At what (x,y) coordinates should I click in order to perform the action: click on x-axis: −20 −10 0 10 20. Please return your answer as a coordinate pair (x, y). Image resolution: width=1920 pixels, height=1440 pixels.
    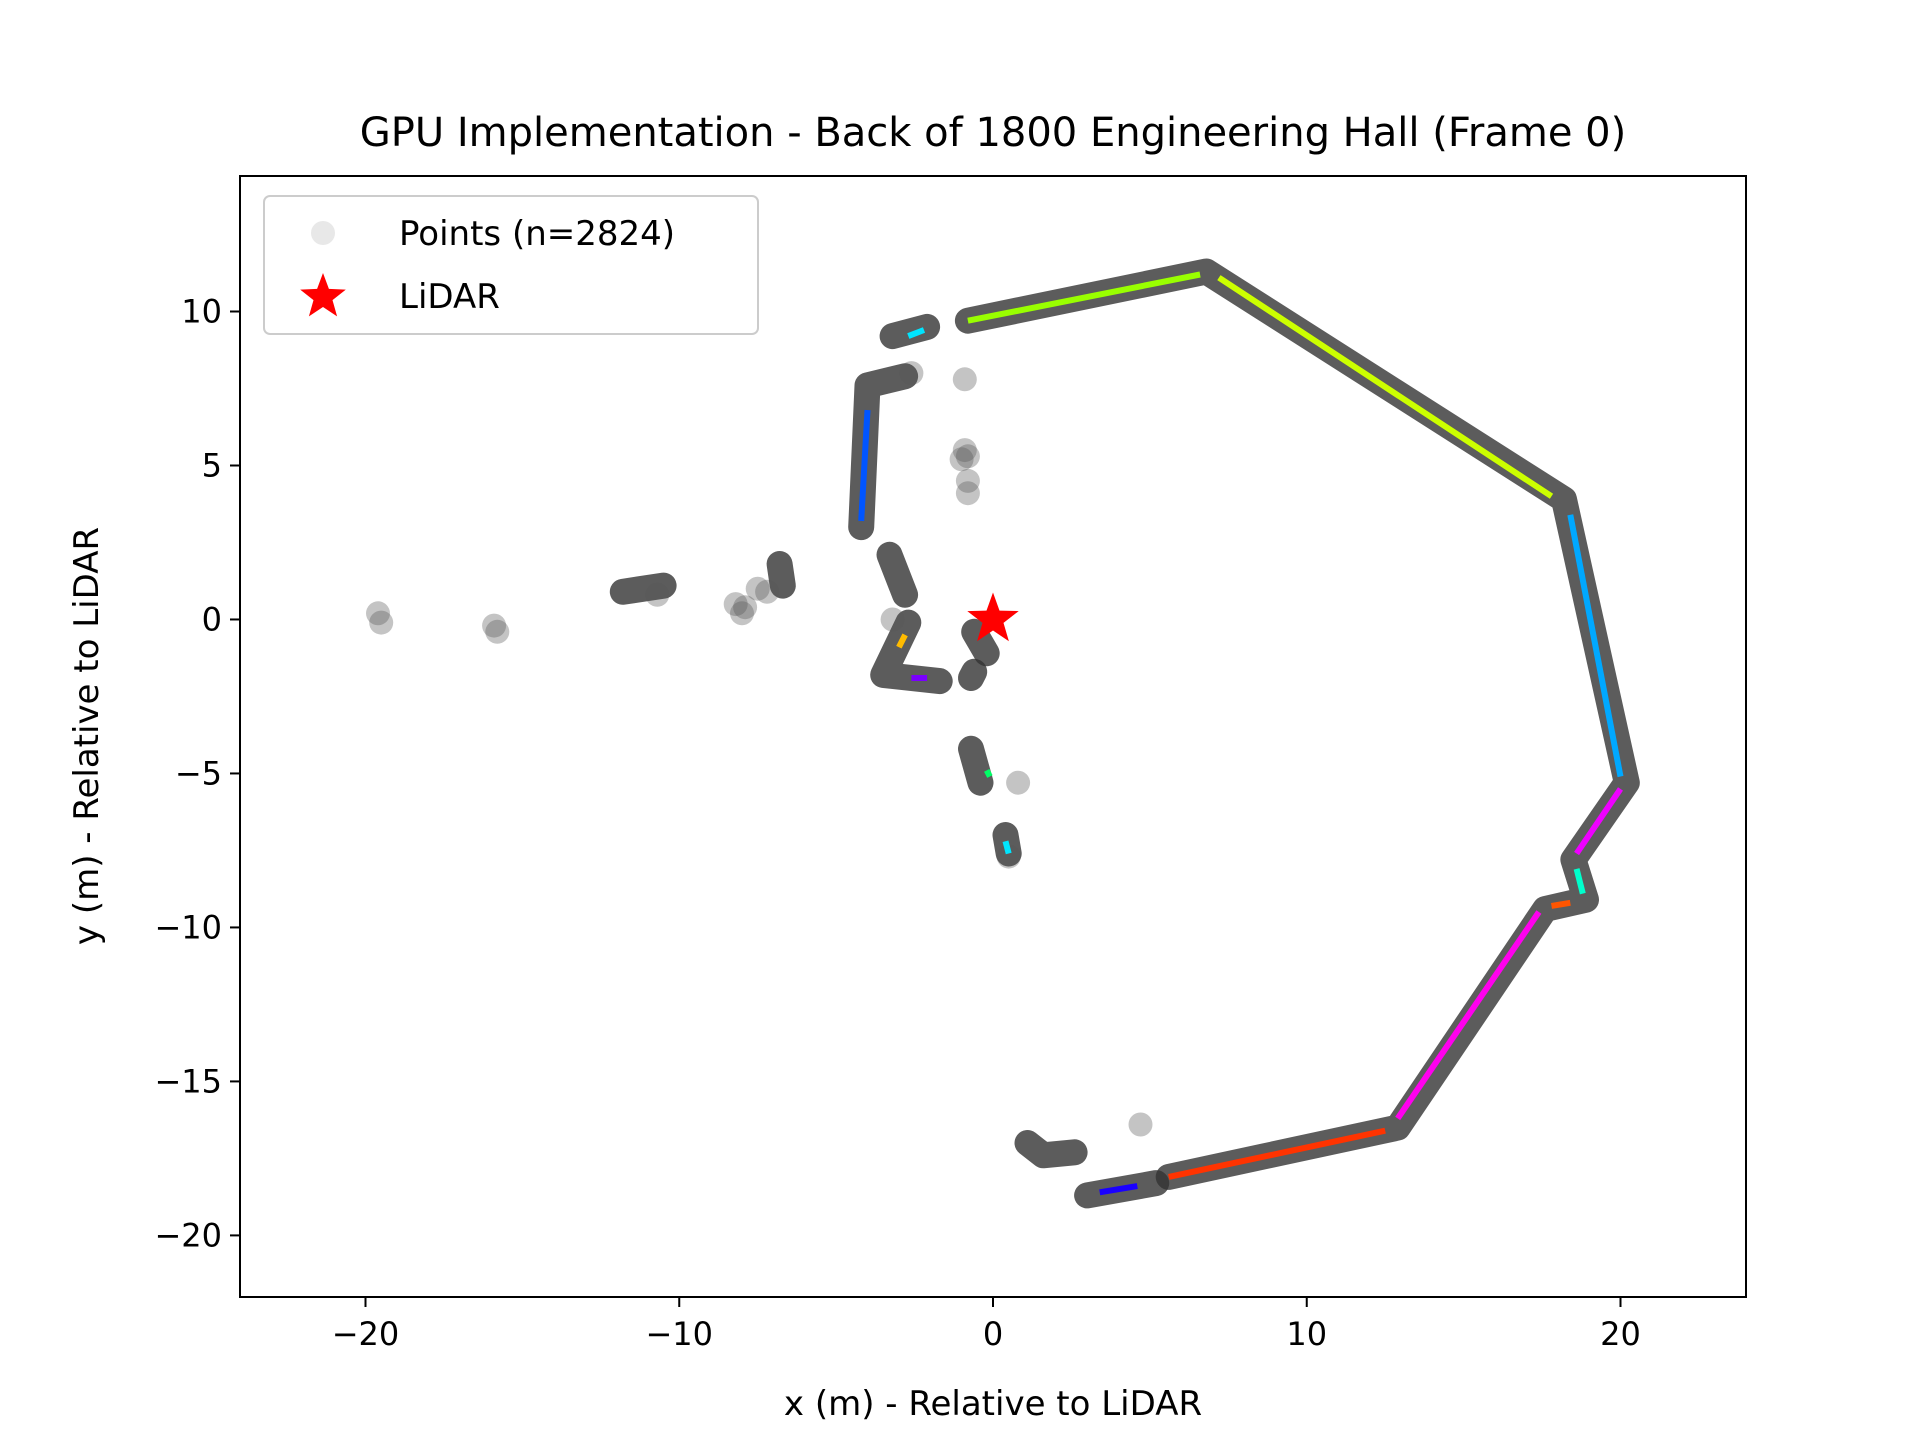
    Looking at the image, I should click on (986, 1325).